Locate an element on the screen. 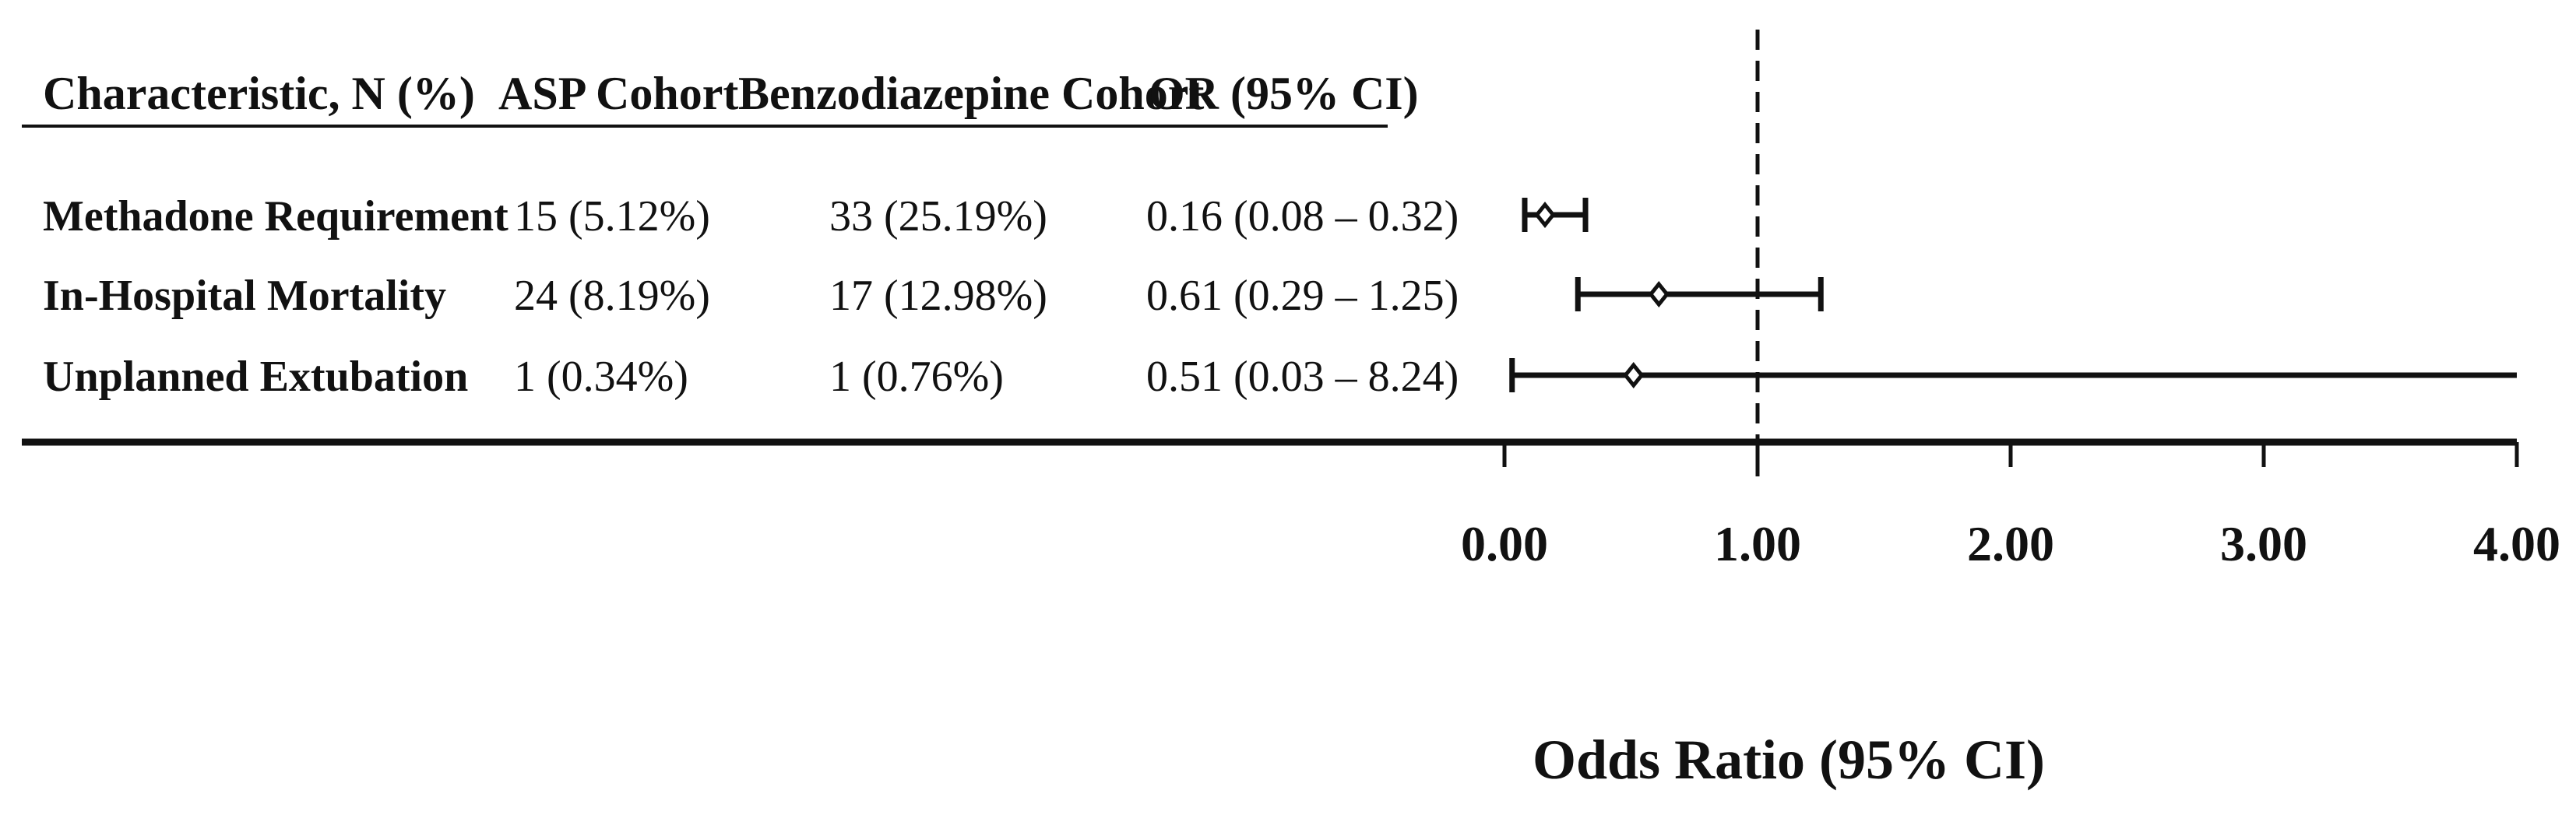 The image size is (2576, 822). x-tick-label: 4.00 is located at coordinates (2516, 543).